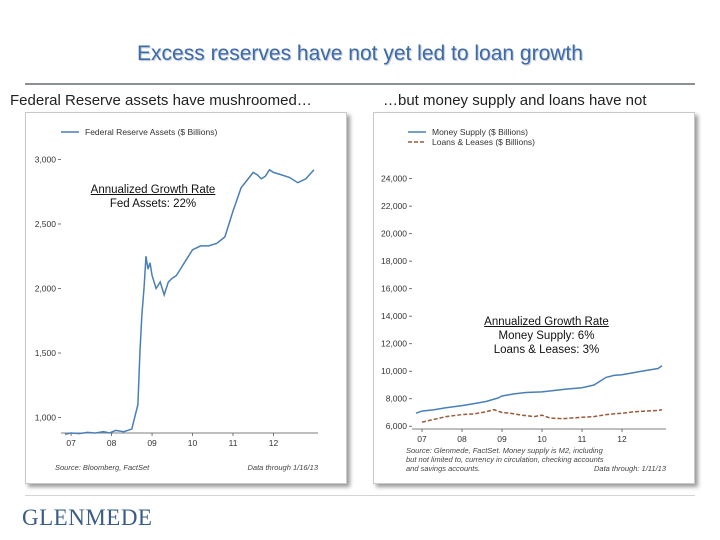  What do you see at coordinates (46, 288) in the screenshot?
I see `y-tick-label: 2,000` at bounding box center [46, 288].